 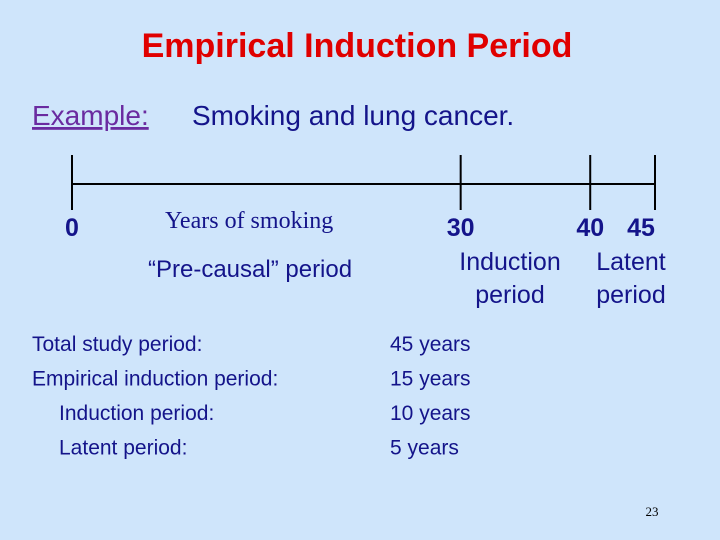 I want to click on page-number: 23, so click(x=652, y=511).